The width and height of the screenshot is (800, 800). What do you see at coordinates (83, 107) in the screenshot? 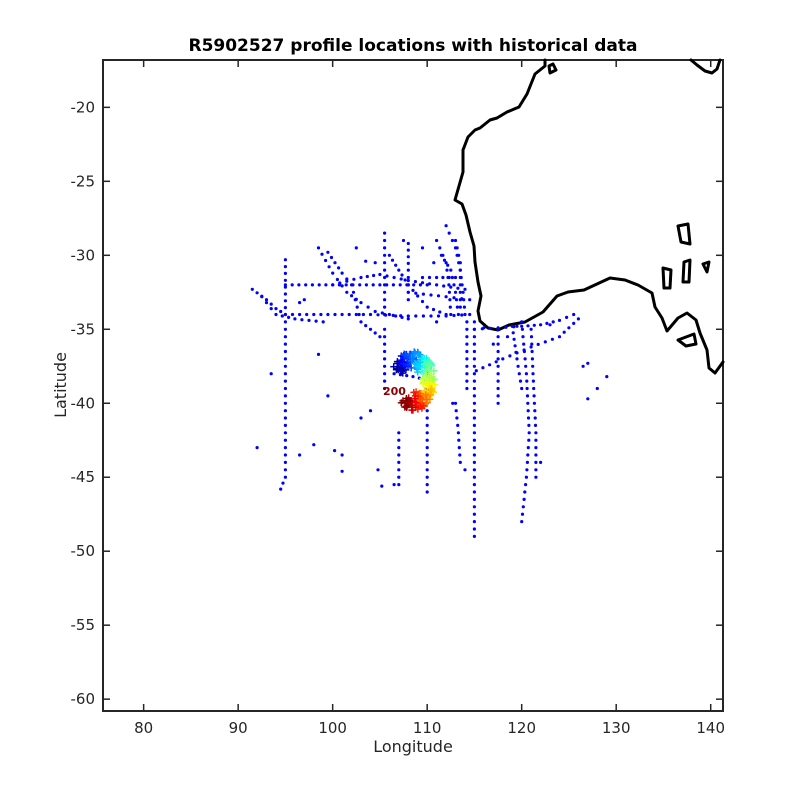
I see `y-tick-label: -20` at bounding box center [83, 107].